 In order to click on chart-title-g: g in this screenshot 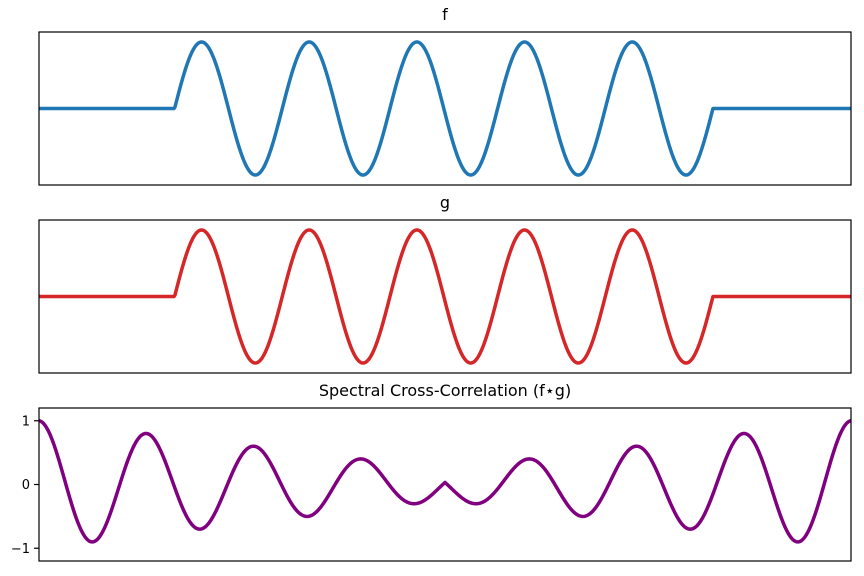, I will do `click(445, 202)`.